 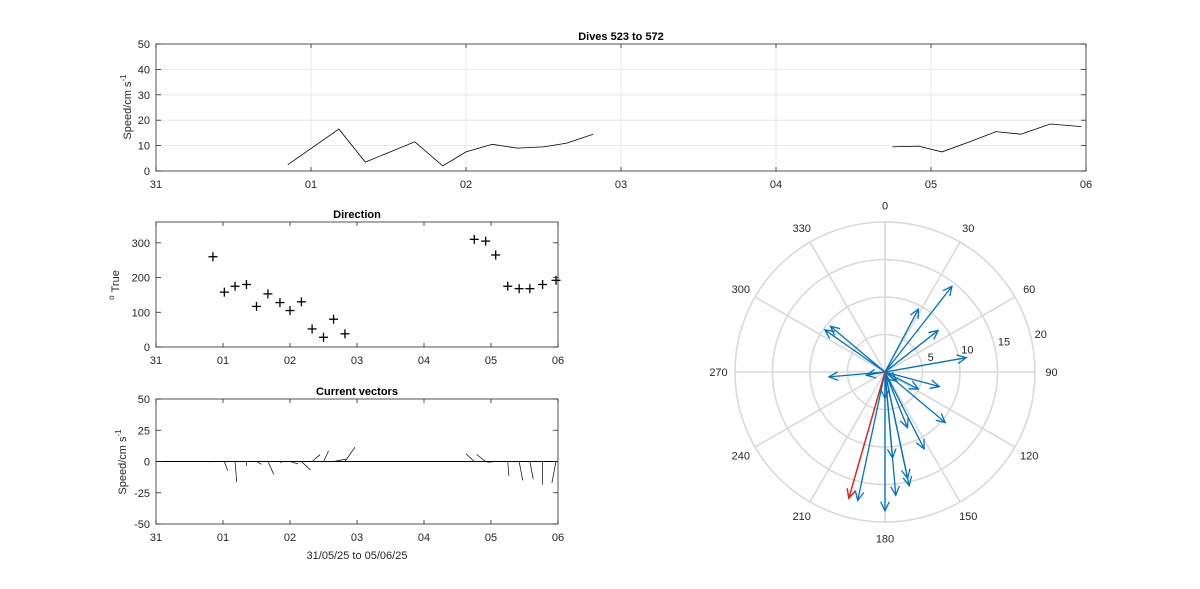 What do you see at coordinates (144, 431) in the screenshot?
I see `y-tick-label: 25` at bounding box center [144, 431].